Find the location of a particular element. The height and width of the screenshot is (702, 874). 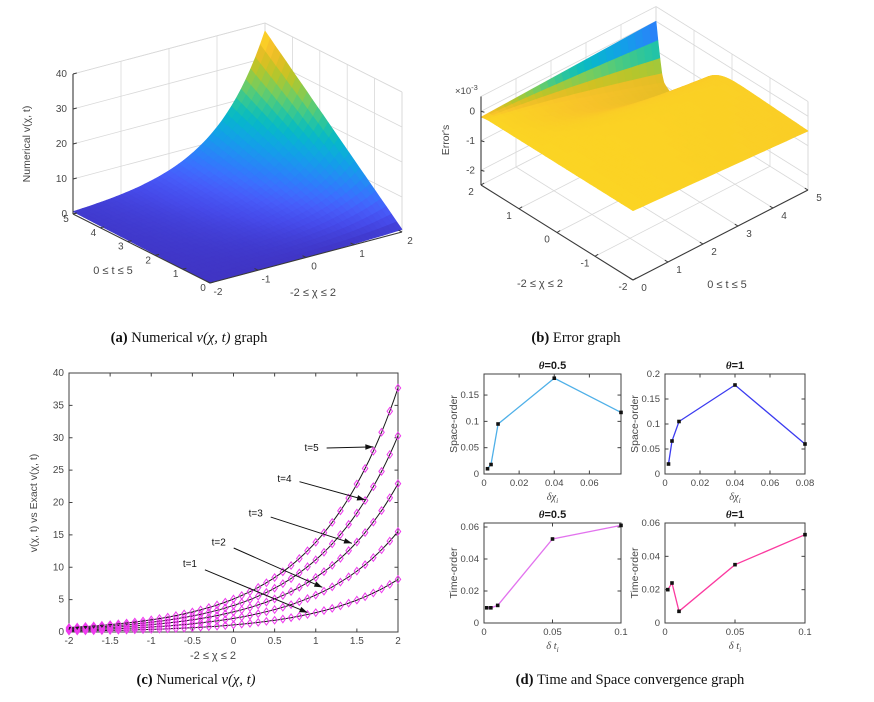

caption-a-seg-1: Numerical is located at coordinates (162, 338).